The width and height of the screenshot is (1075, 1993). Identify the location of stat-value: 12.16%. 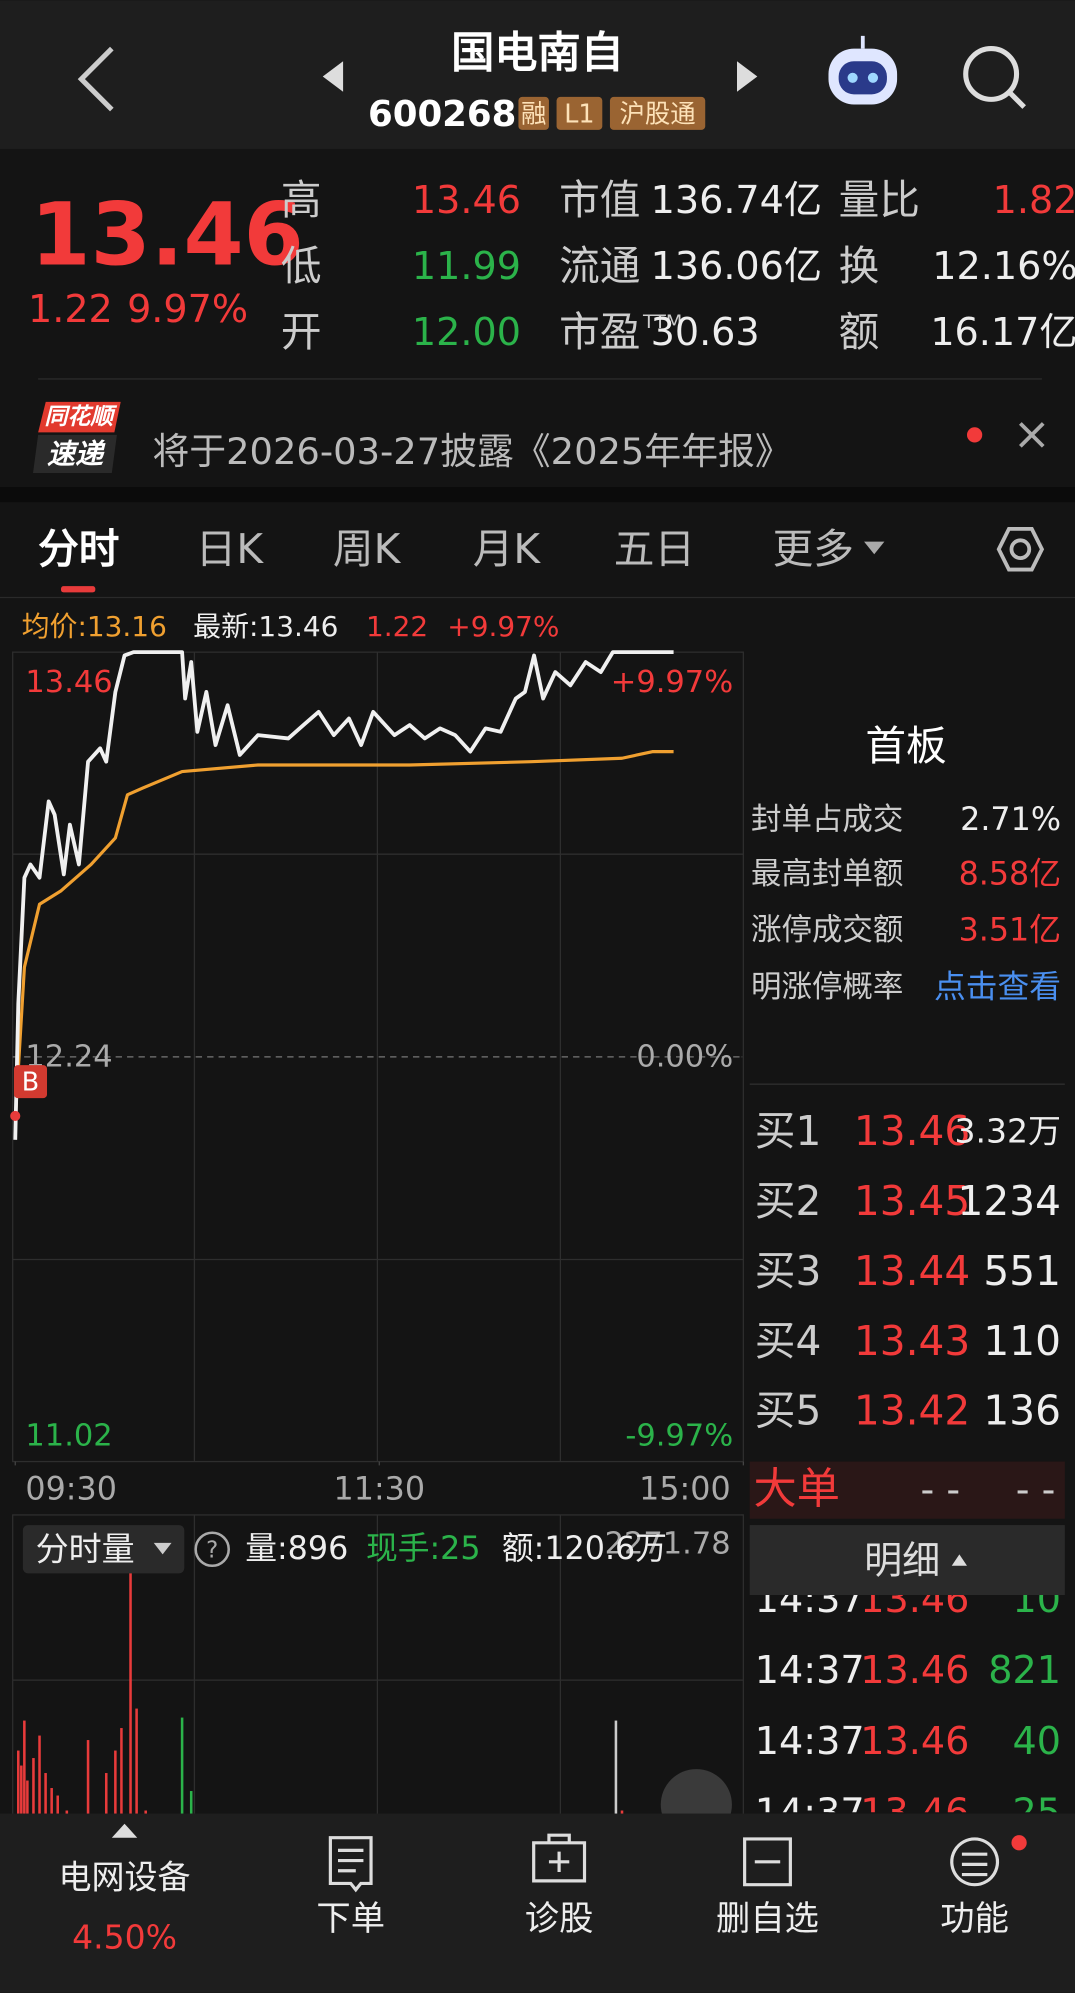
(1003, 266).